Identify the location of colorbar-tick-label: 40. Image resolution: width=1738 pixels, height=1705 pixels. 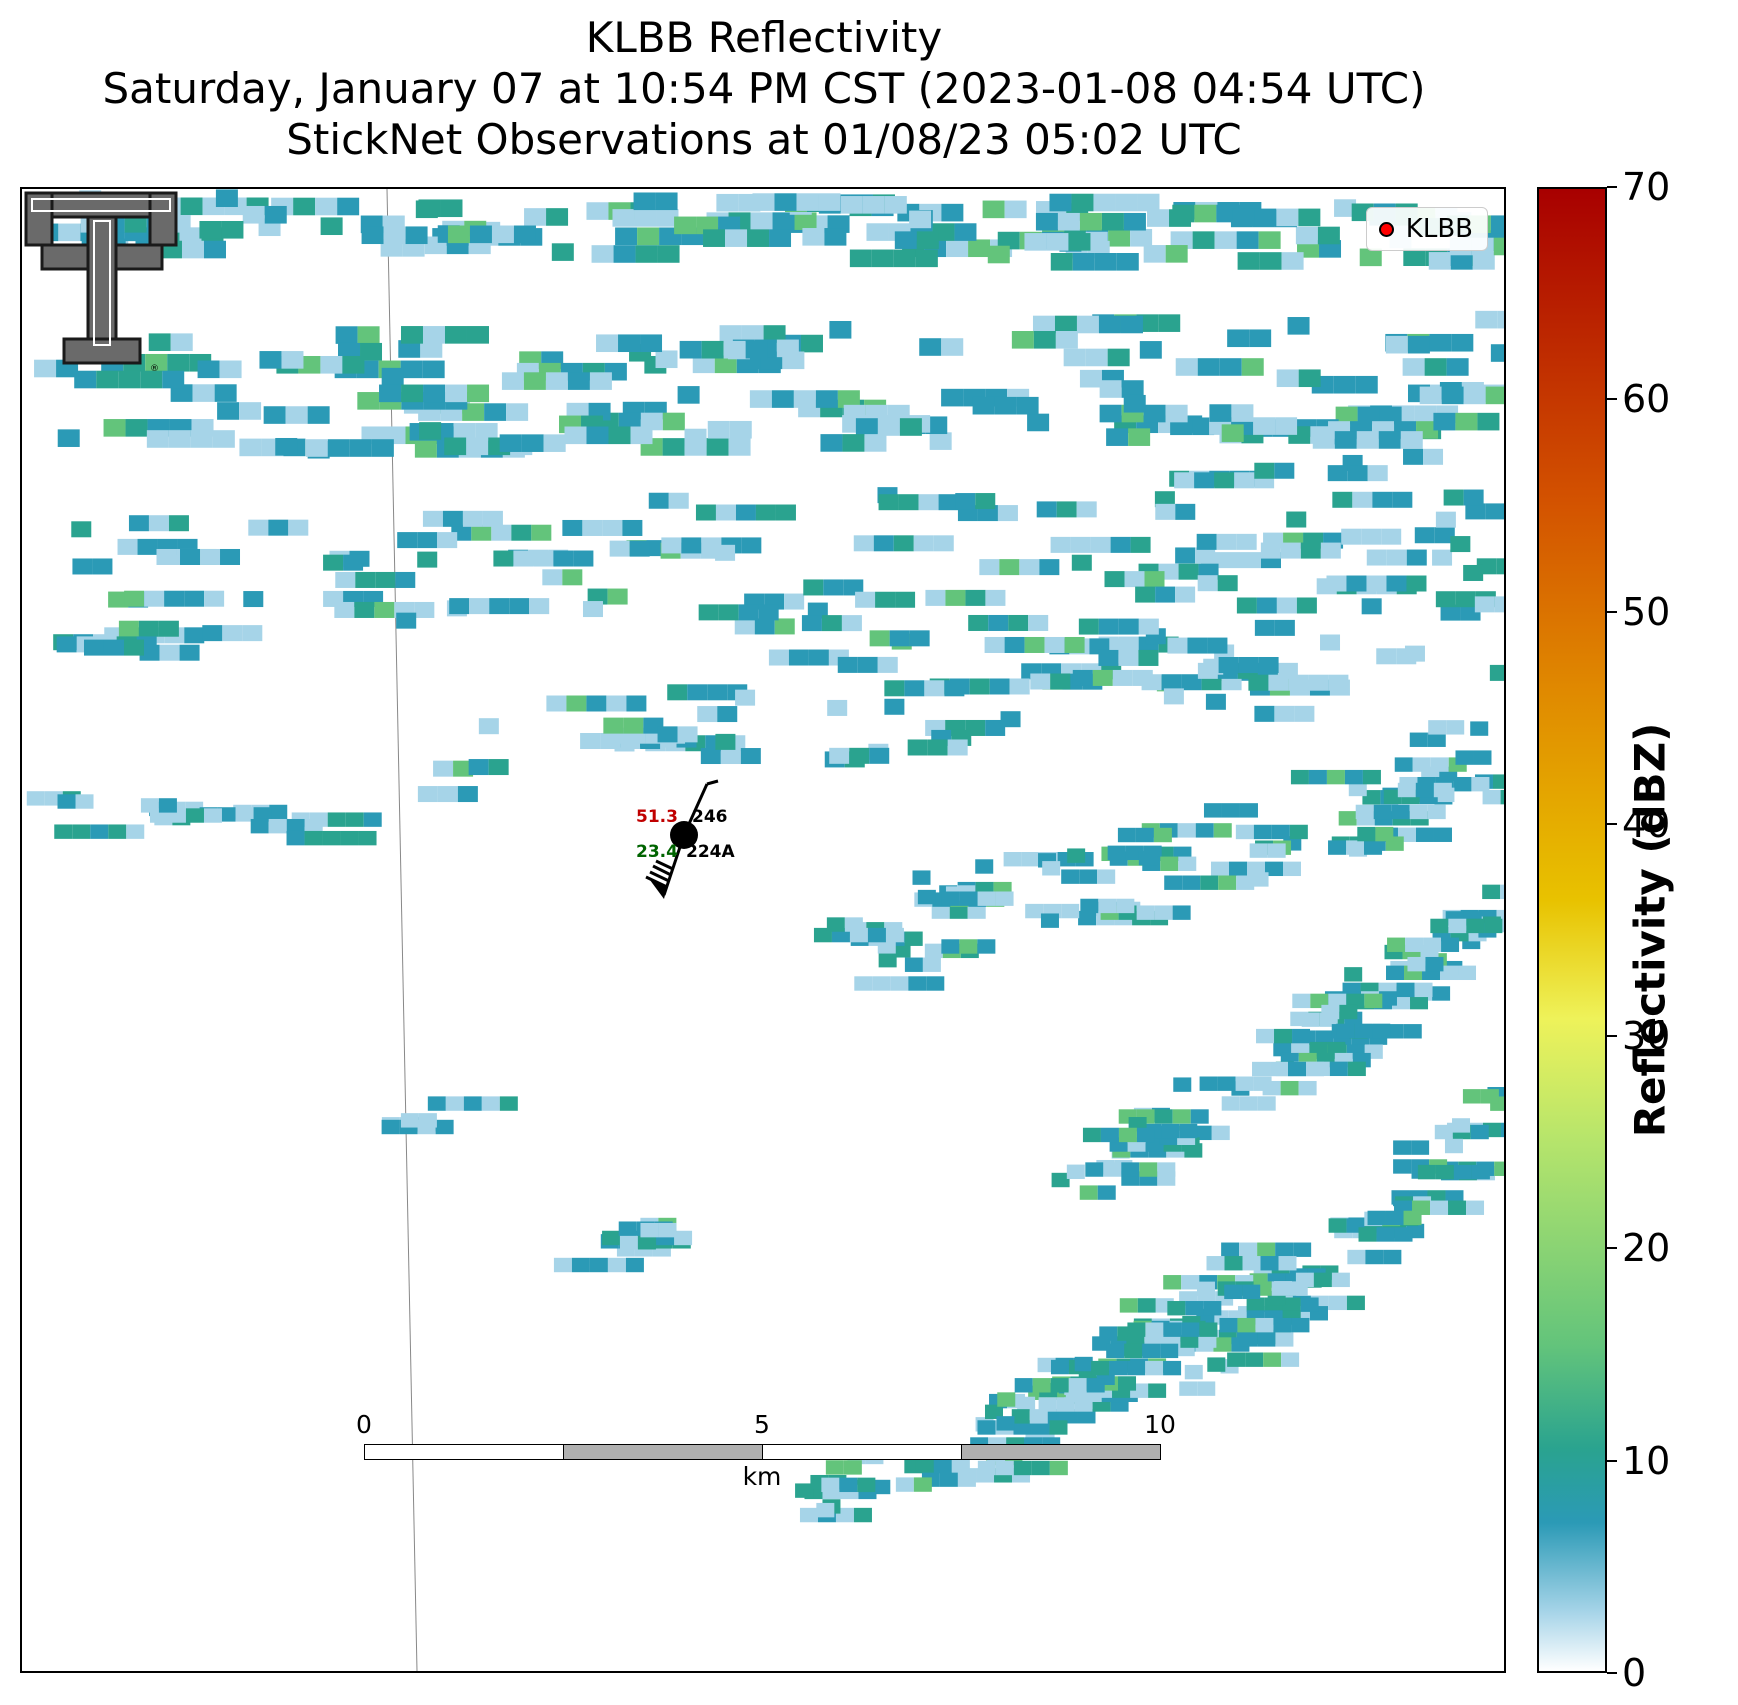
(1646, 823).